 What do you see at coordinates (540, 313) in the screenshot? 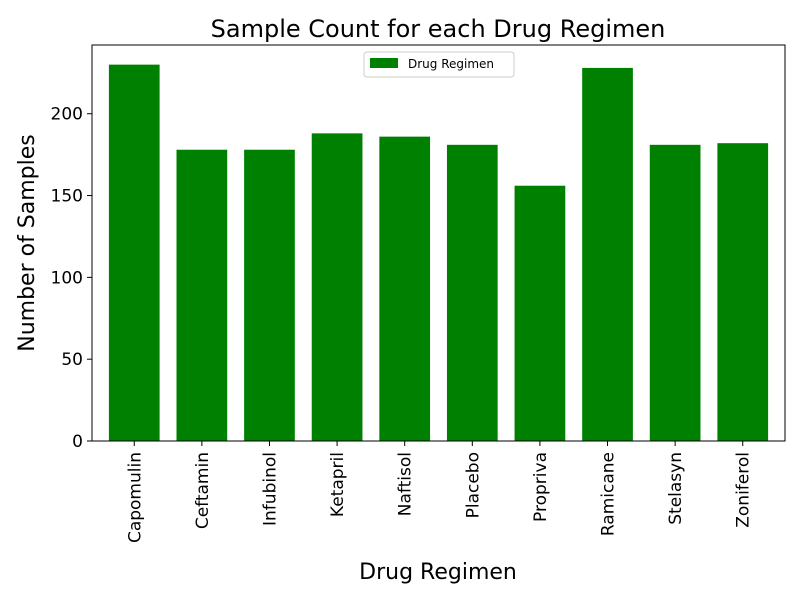
I see `bar-propriva` at bounding box center [540, 313].